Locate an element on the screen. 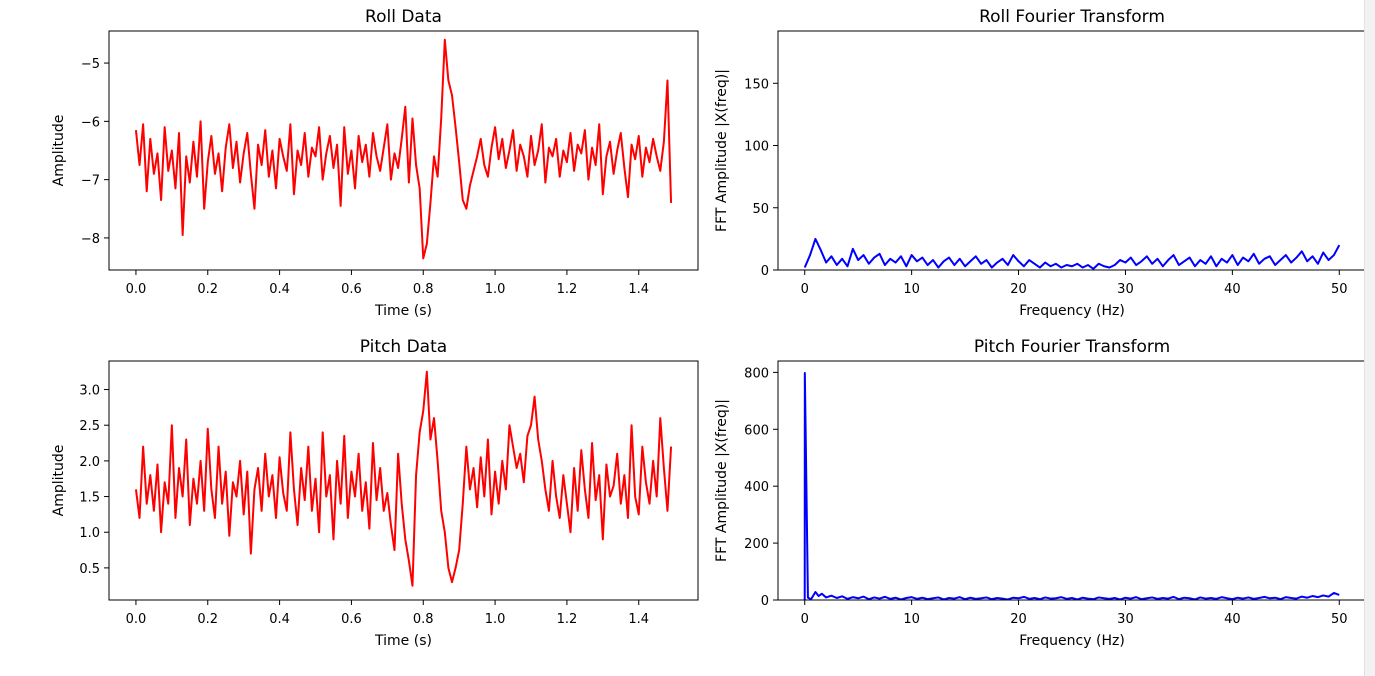 This screenshot has height=676, width=1375. chart-title: Pitch Data is located at coordinates (403, 347).